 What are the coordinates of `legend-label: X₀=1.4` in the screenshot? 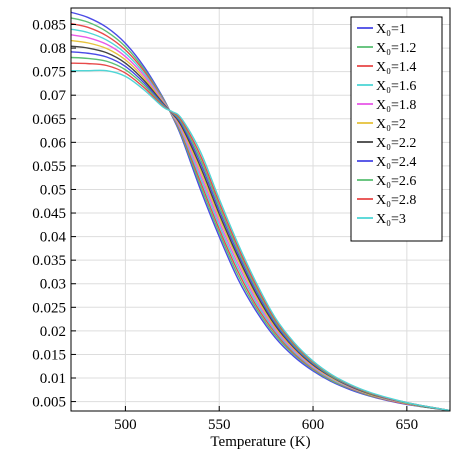 It's located at (396, 67).